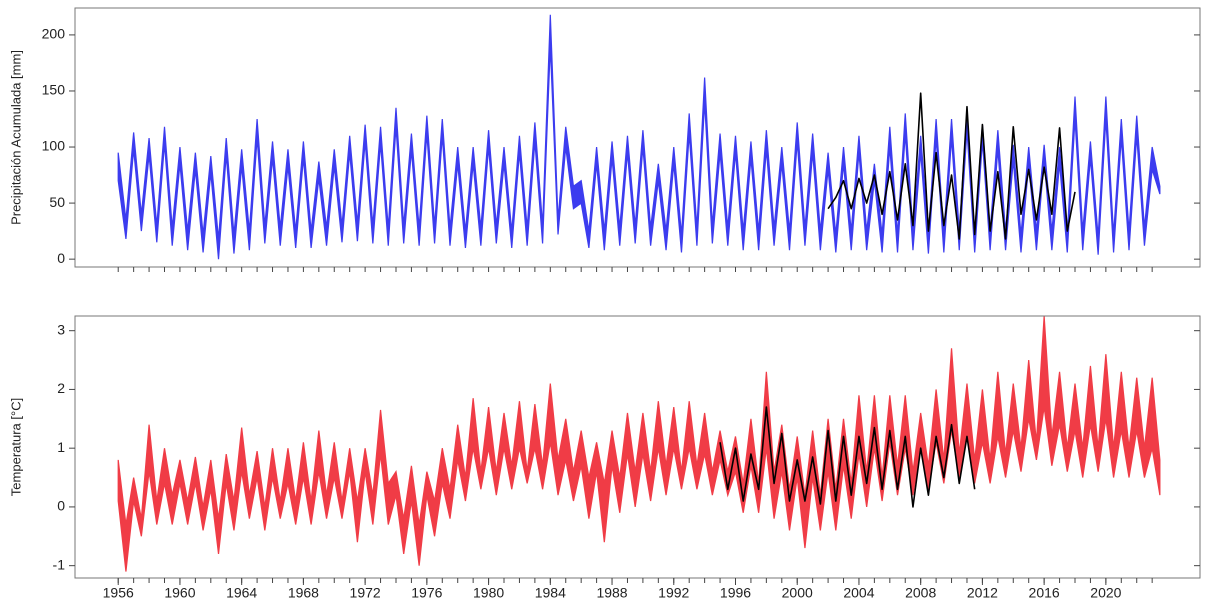 This screenshot has width=1211, height=603. What do you see at coordinates (15, 447) in the screenshot?
I see `y-axis-label: Temperatura [°C]` at bounding box center [15, 447].